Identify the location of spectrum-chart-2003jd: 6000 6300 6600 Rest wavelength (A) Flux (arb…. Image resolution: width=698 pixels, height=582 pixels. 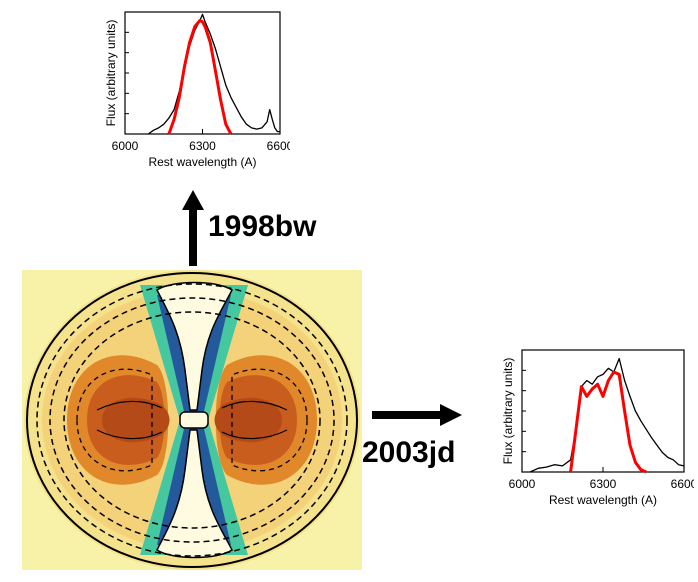
(597, 428).